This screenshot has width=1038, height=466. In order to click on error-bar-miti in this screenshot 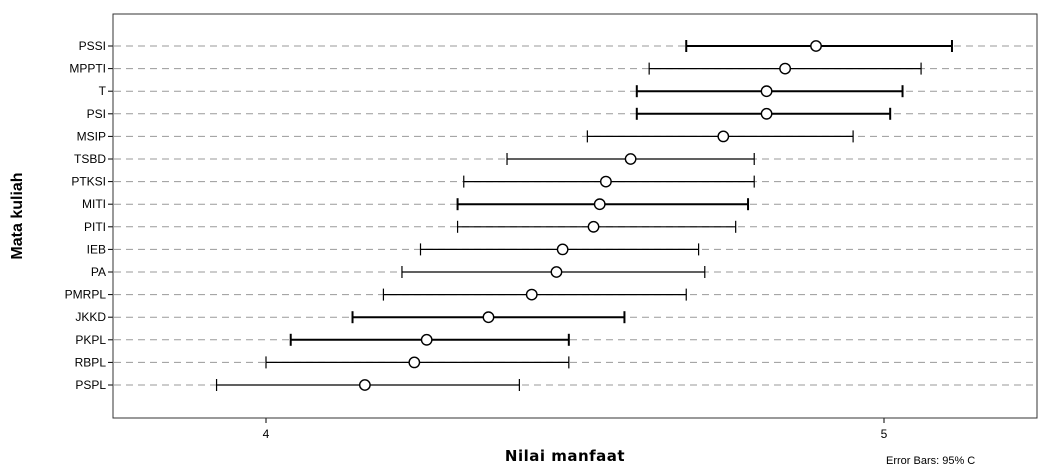, I will do `click(603, 204)`.